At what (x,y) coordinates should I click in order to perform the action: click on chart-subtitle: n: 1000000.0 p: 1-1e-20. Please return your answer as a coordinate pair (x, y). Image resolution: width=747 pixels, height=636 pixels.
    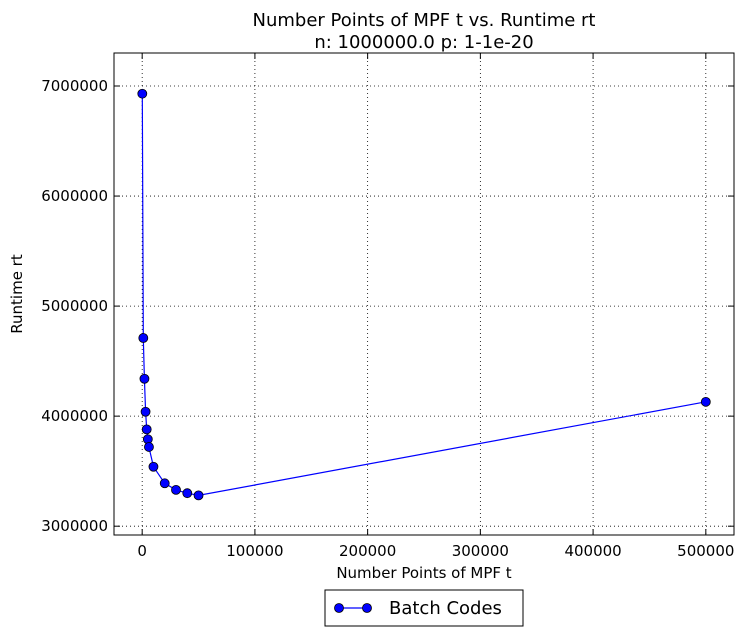
    Looking at the image, I should click on (423, 42).